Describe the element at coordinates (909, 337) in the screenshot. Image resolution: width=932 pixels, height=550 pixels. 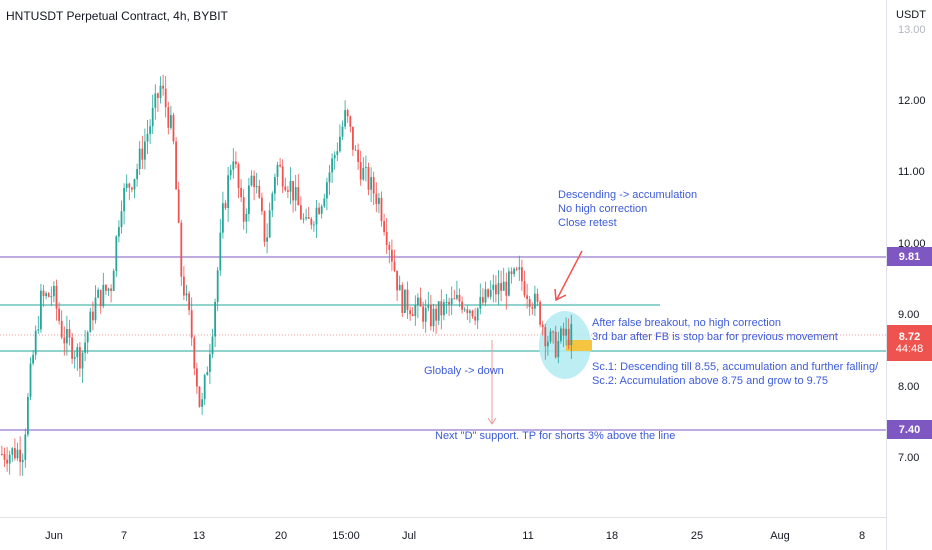
I see `last-price-value: 8.72` at that location.